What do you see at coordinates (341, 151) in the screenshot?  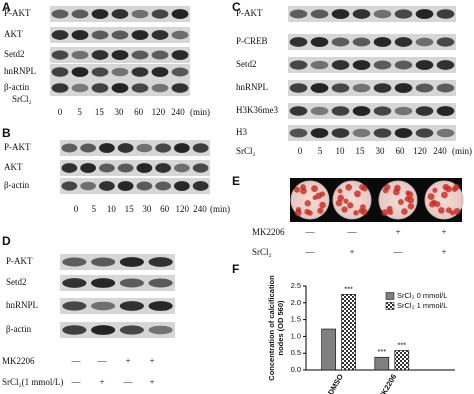 I see `time-label: 10` at bounding box center [341, 151].